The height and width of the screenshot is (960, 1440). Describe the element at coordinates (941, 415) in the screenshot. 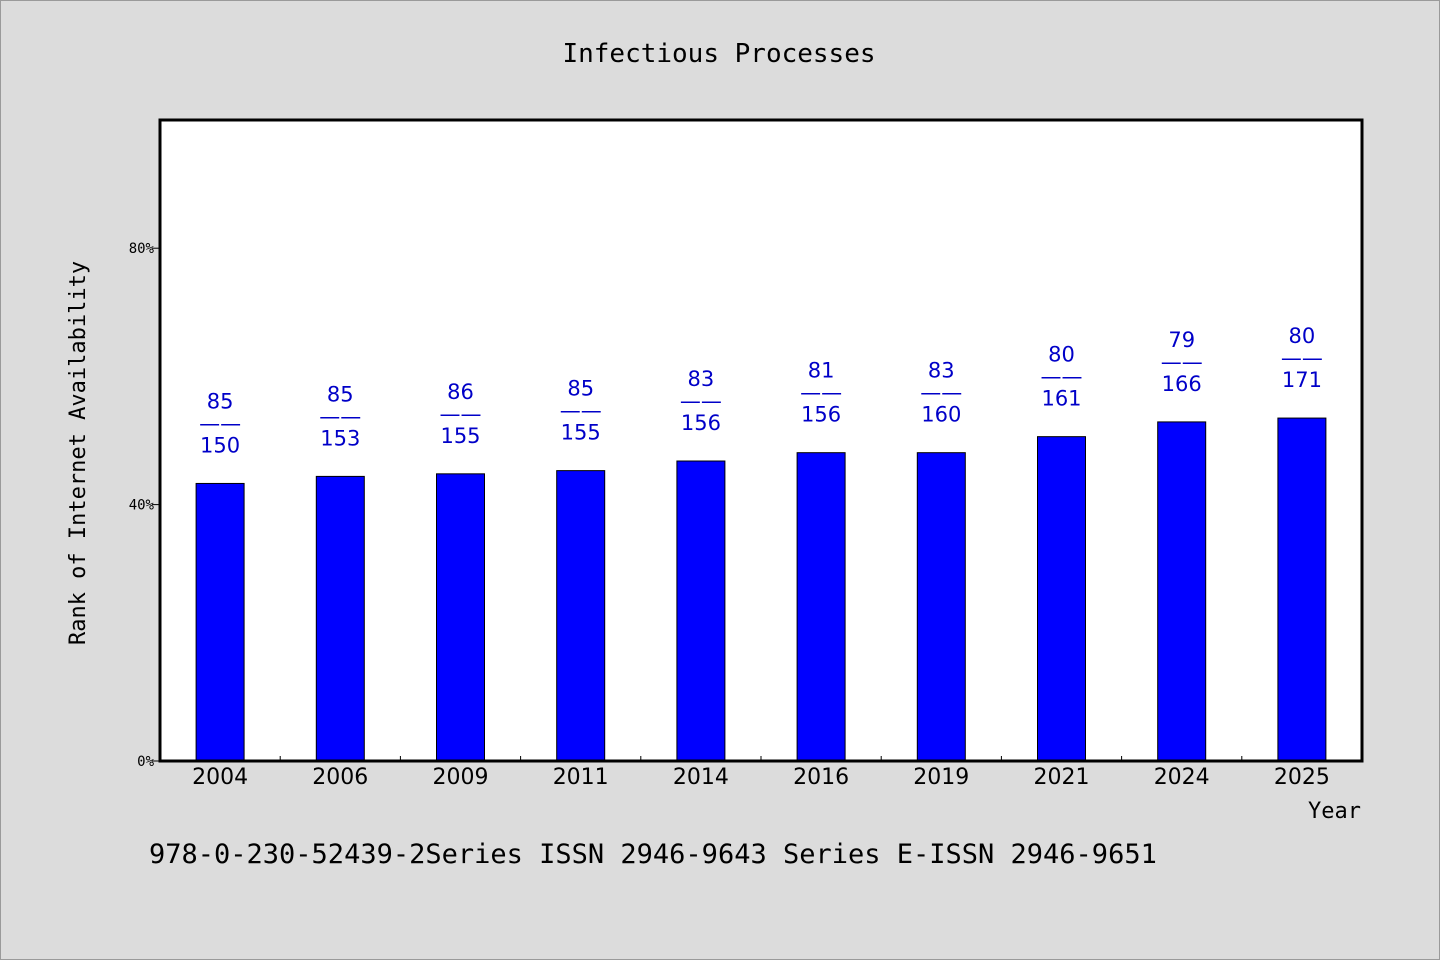

I see `data-label-bottom: 160` at that location.